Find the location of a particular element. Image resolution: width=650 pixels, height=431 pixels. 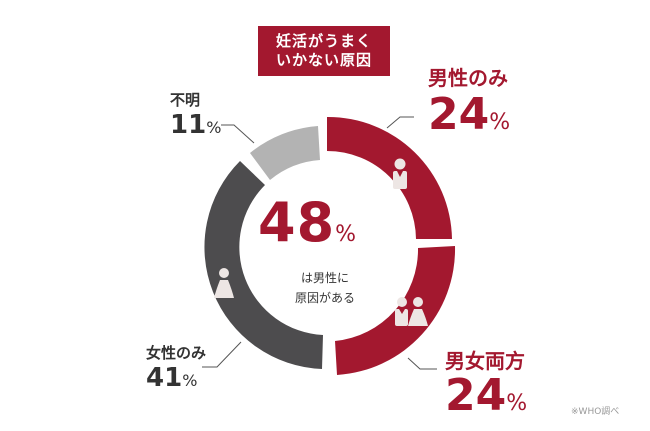

label-female-only: 女性のみ 41% is located at coordinates (176, 366).